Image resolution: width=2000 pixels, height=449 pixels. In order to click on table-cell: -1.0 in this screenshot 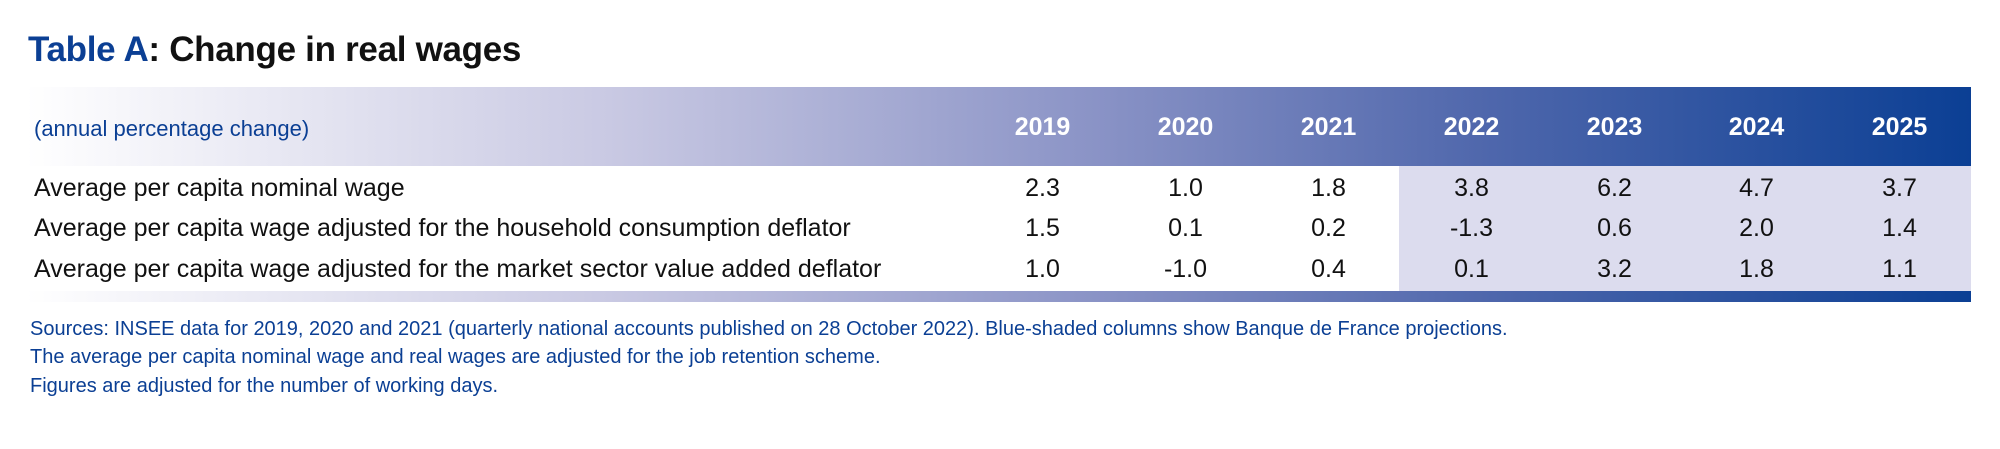, I will do `click(1185, 269)`.